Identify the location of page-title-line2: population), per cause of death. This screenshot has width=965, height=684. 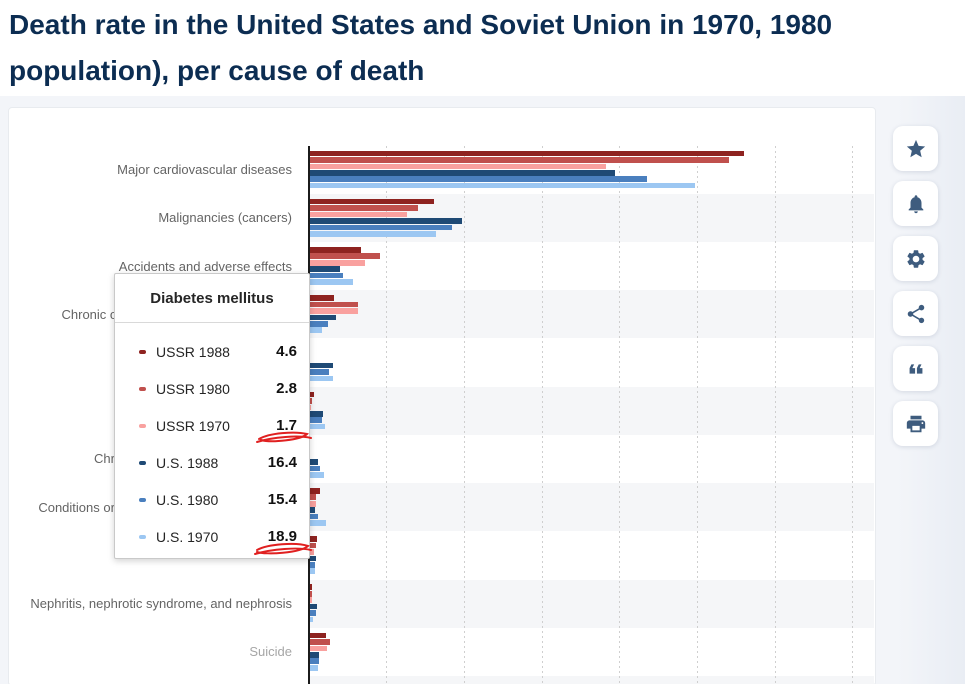
(217, 70).